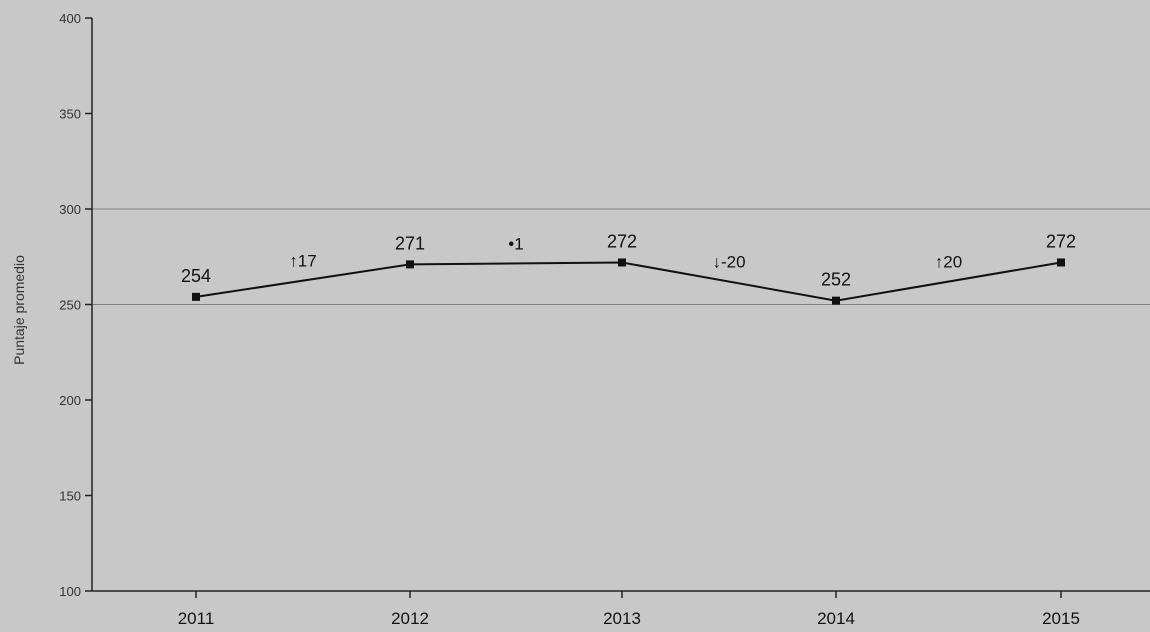 This screenshot has height=632, width=1150. Describe the element at coordinates (70, 209) in the screenshot. I see `y-tick-label: 300` at that location.